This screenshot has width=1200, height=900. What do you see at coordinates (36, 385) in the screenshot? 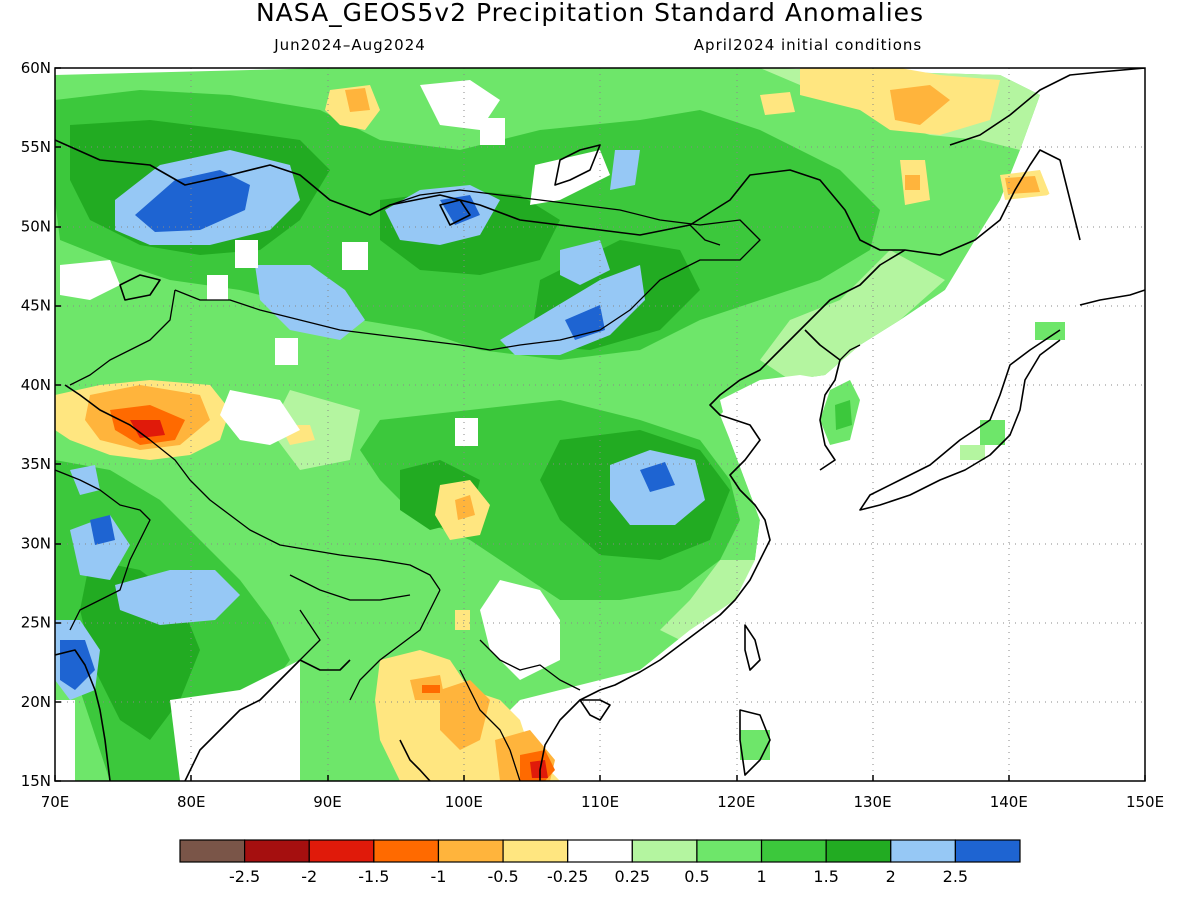
I see `y-tick-label: 40N` at bounding box center [36, 385].